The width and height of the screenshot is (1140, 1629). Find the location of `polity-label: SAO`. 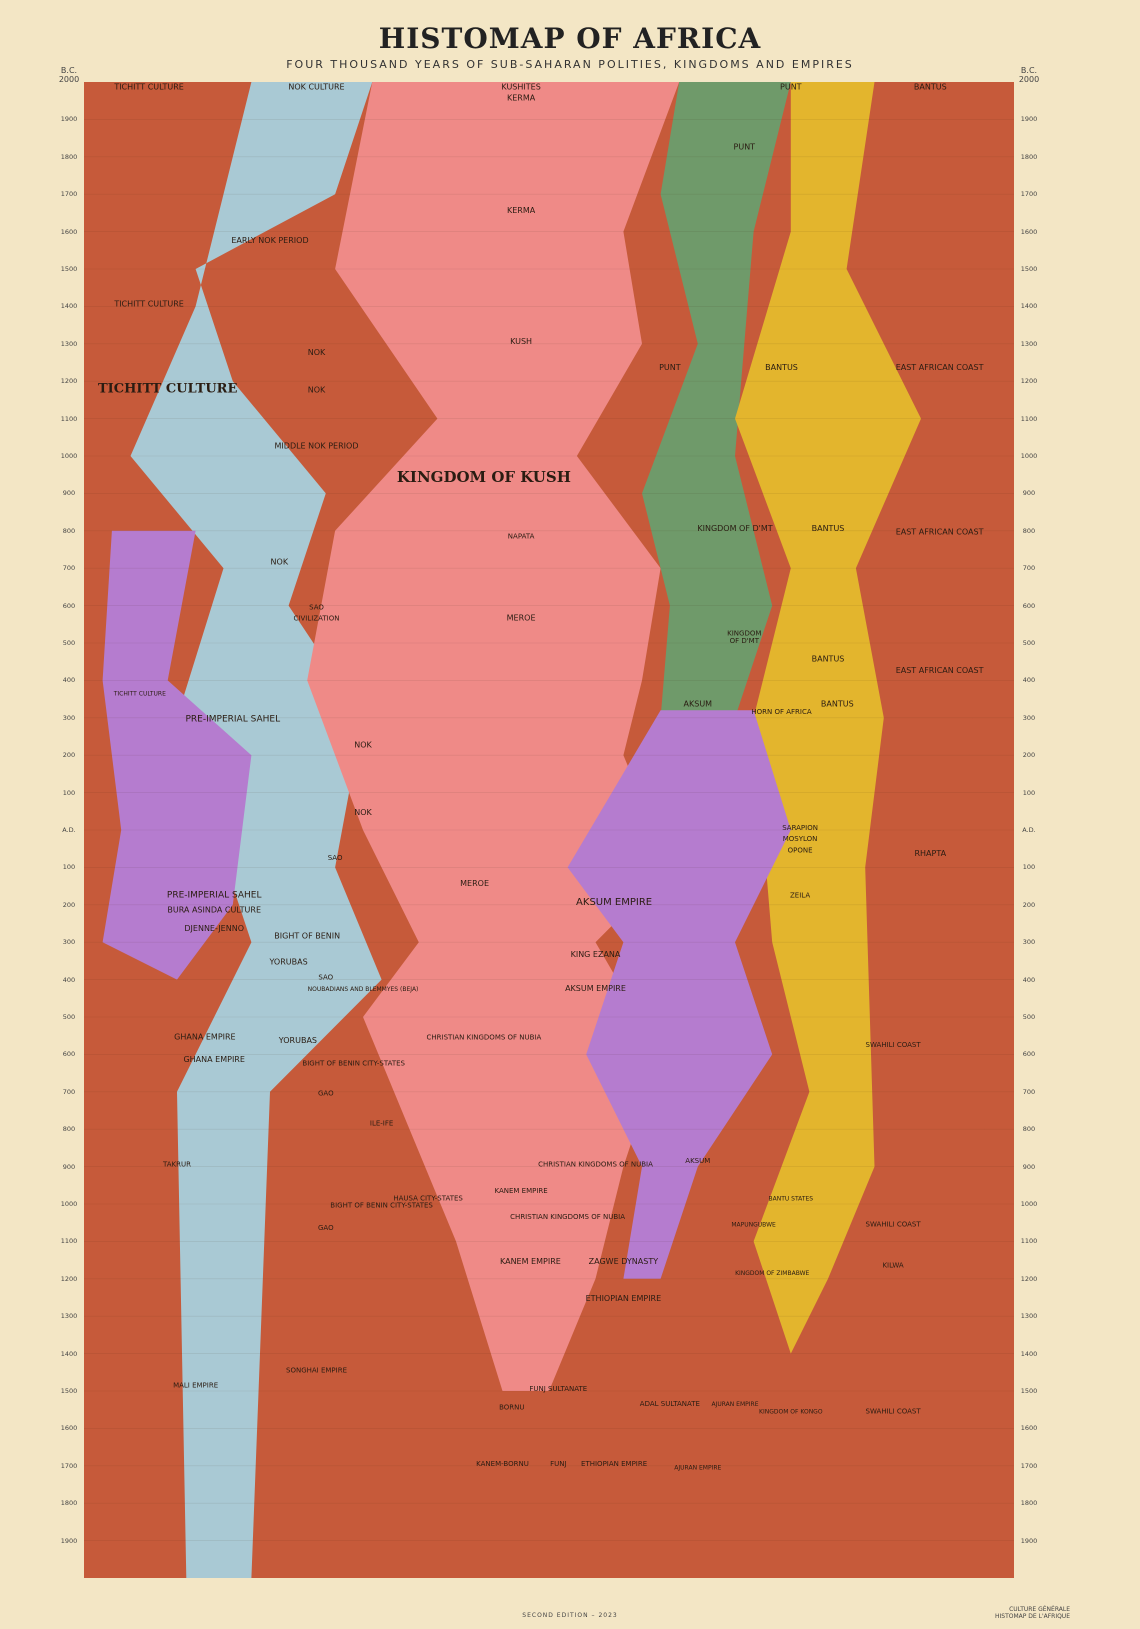

polity-label: SAO is located at coordinates (335, 858).